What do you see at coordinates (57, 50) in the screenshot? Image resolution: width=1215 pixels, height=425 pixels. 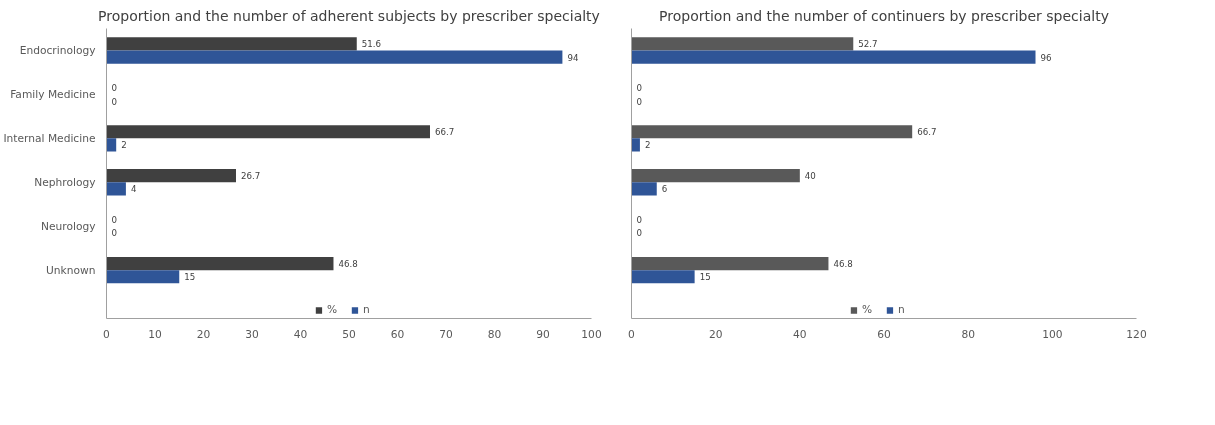 I see `y-tick-label: Endocrinology` at bounding box center [57, 50].